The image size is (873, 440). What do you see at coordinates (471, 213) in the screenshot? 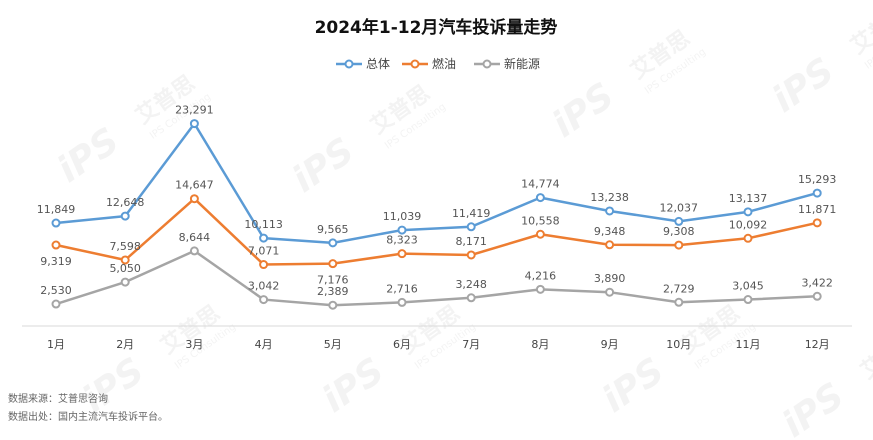
I see `data-label: 11,419` at bounding box center [471, 213].